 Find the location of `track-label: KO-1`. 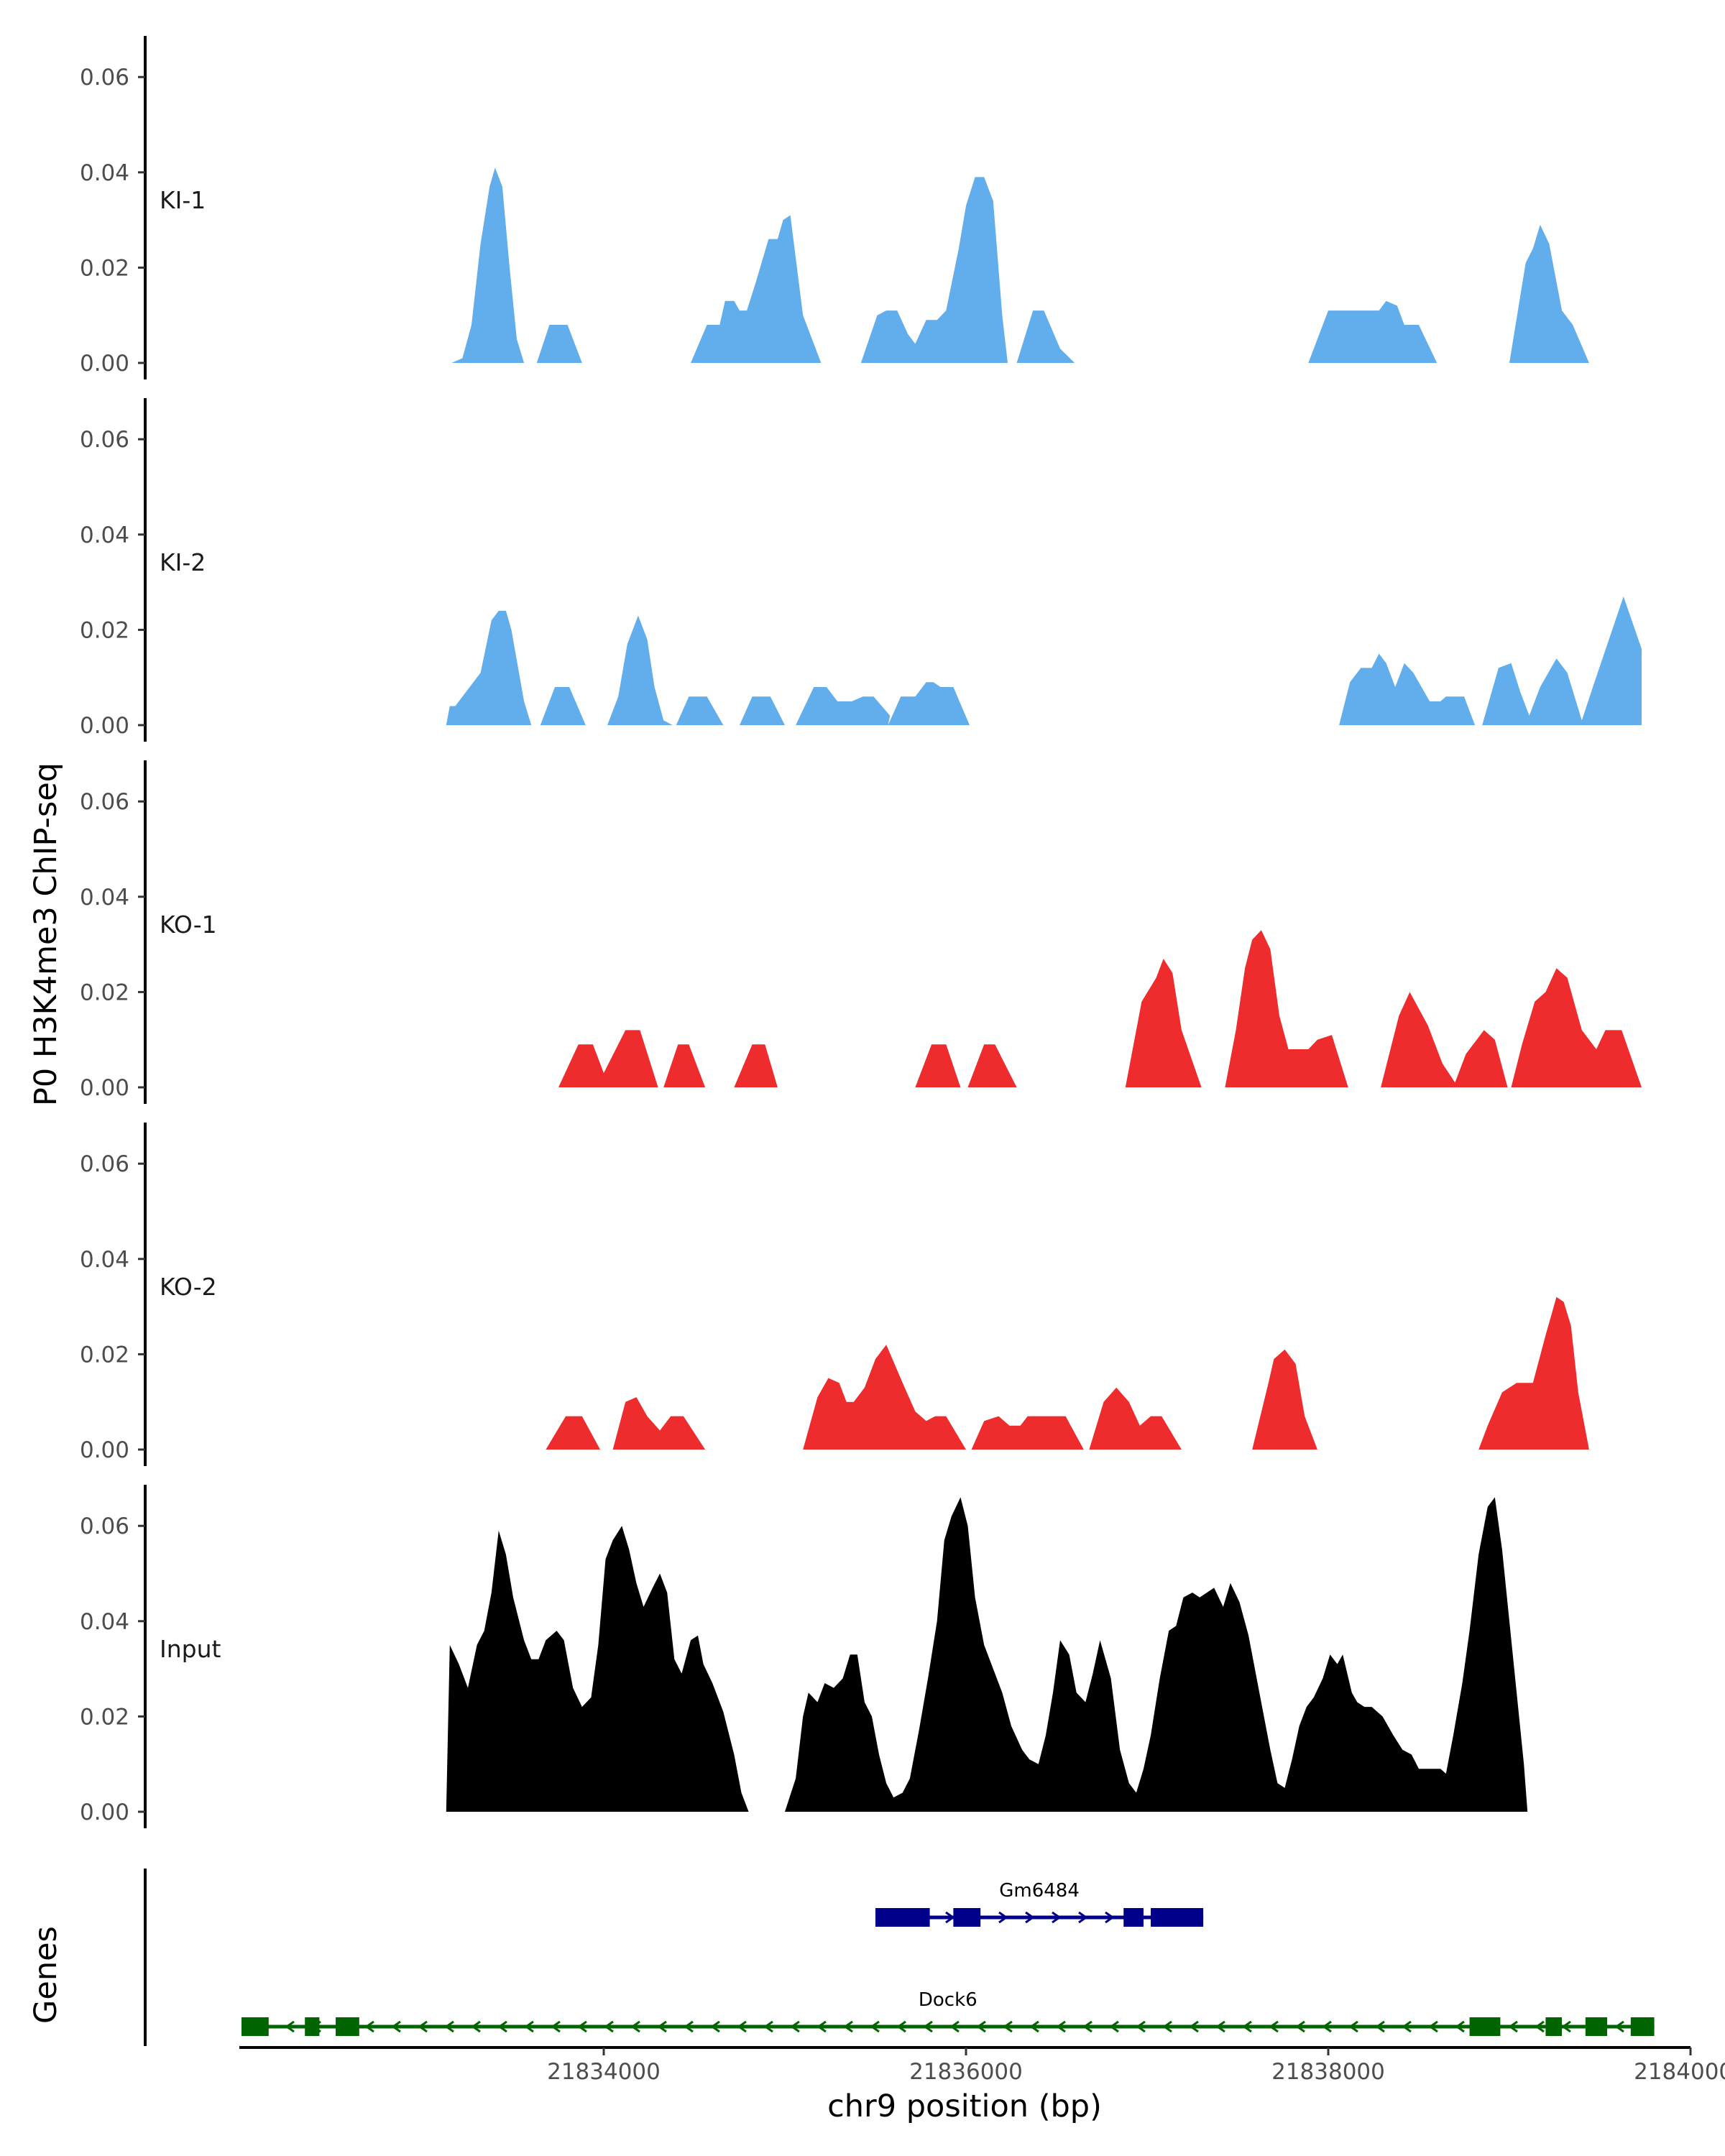

track-label: KO-1 is located at coordinates (188, 925).